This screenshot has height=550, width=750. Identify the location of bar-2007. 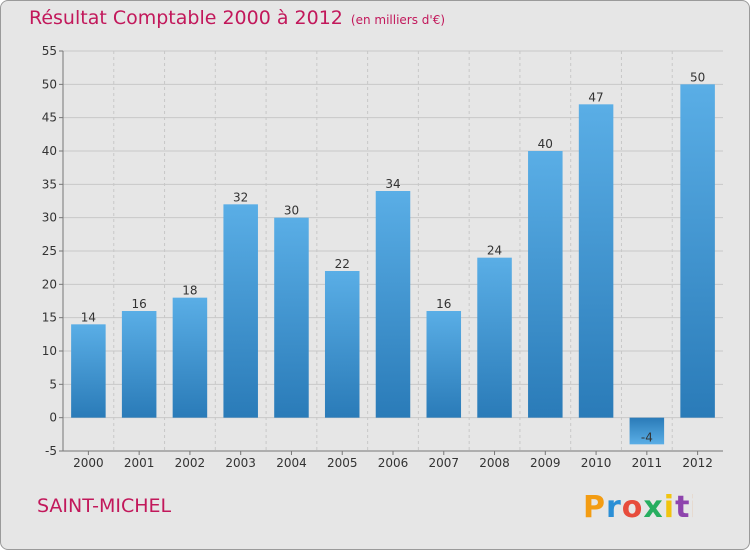
(444, 364).